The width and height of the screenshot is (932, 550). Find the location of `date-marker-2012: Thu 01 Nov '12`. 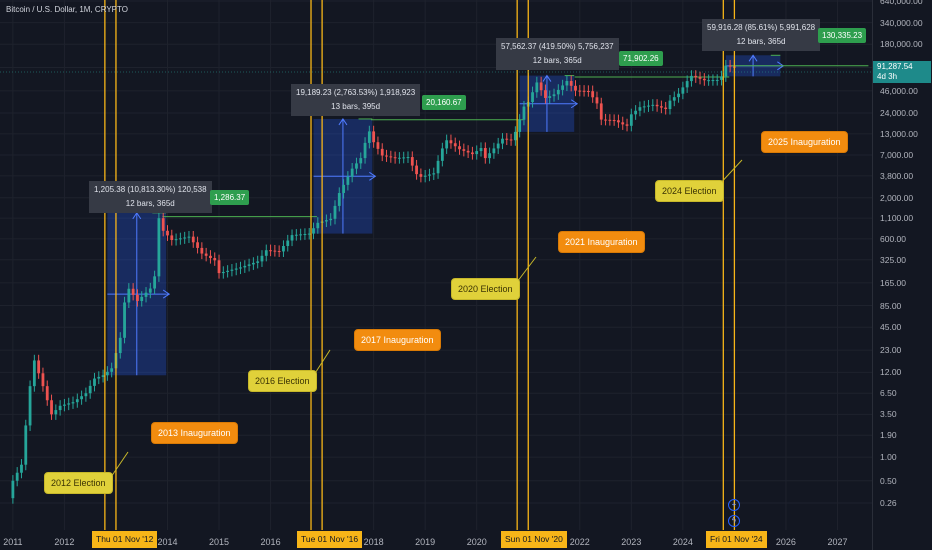

date-marker-2012: Thu 01 Nov '12 is located at coordinates (125, 539).